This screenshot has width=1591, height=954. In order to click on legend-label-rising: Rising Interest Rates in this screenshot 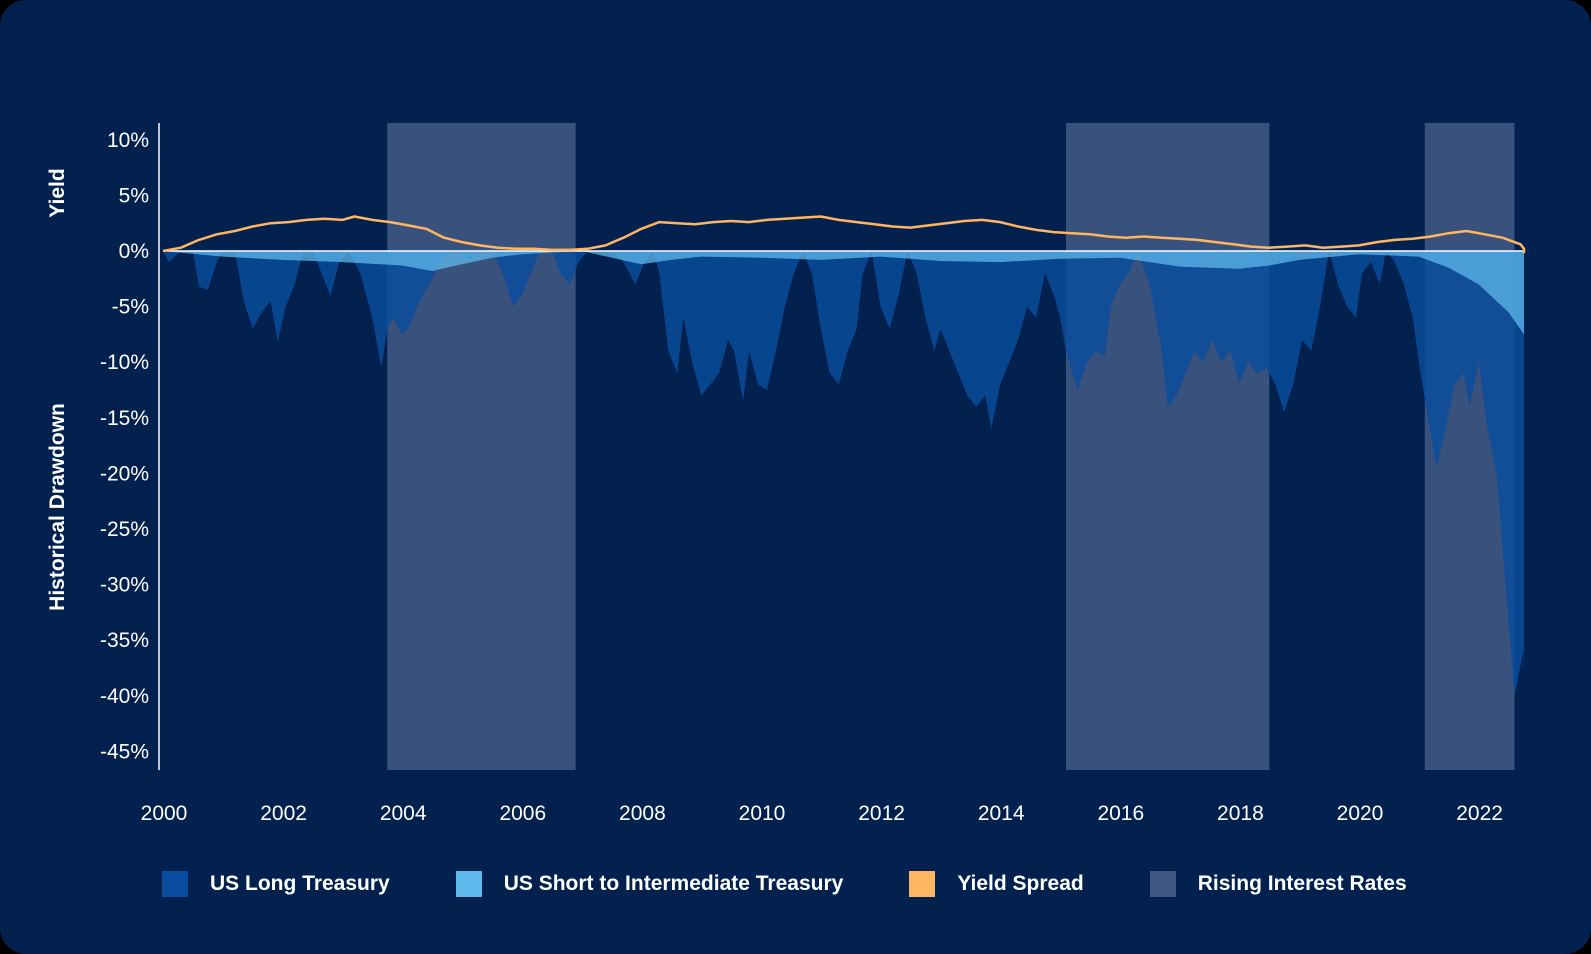, I will do `click(1302, 883)`.